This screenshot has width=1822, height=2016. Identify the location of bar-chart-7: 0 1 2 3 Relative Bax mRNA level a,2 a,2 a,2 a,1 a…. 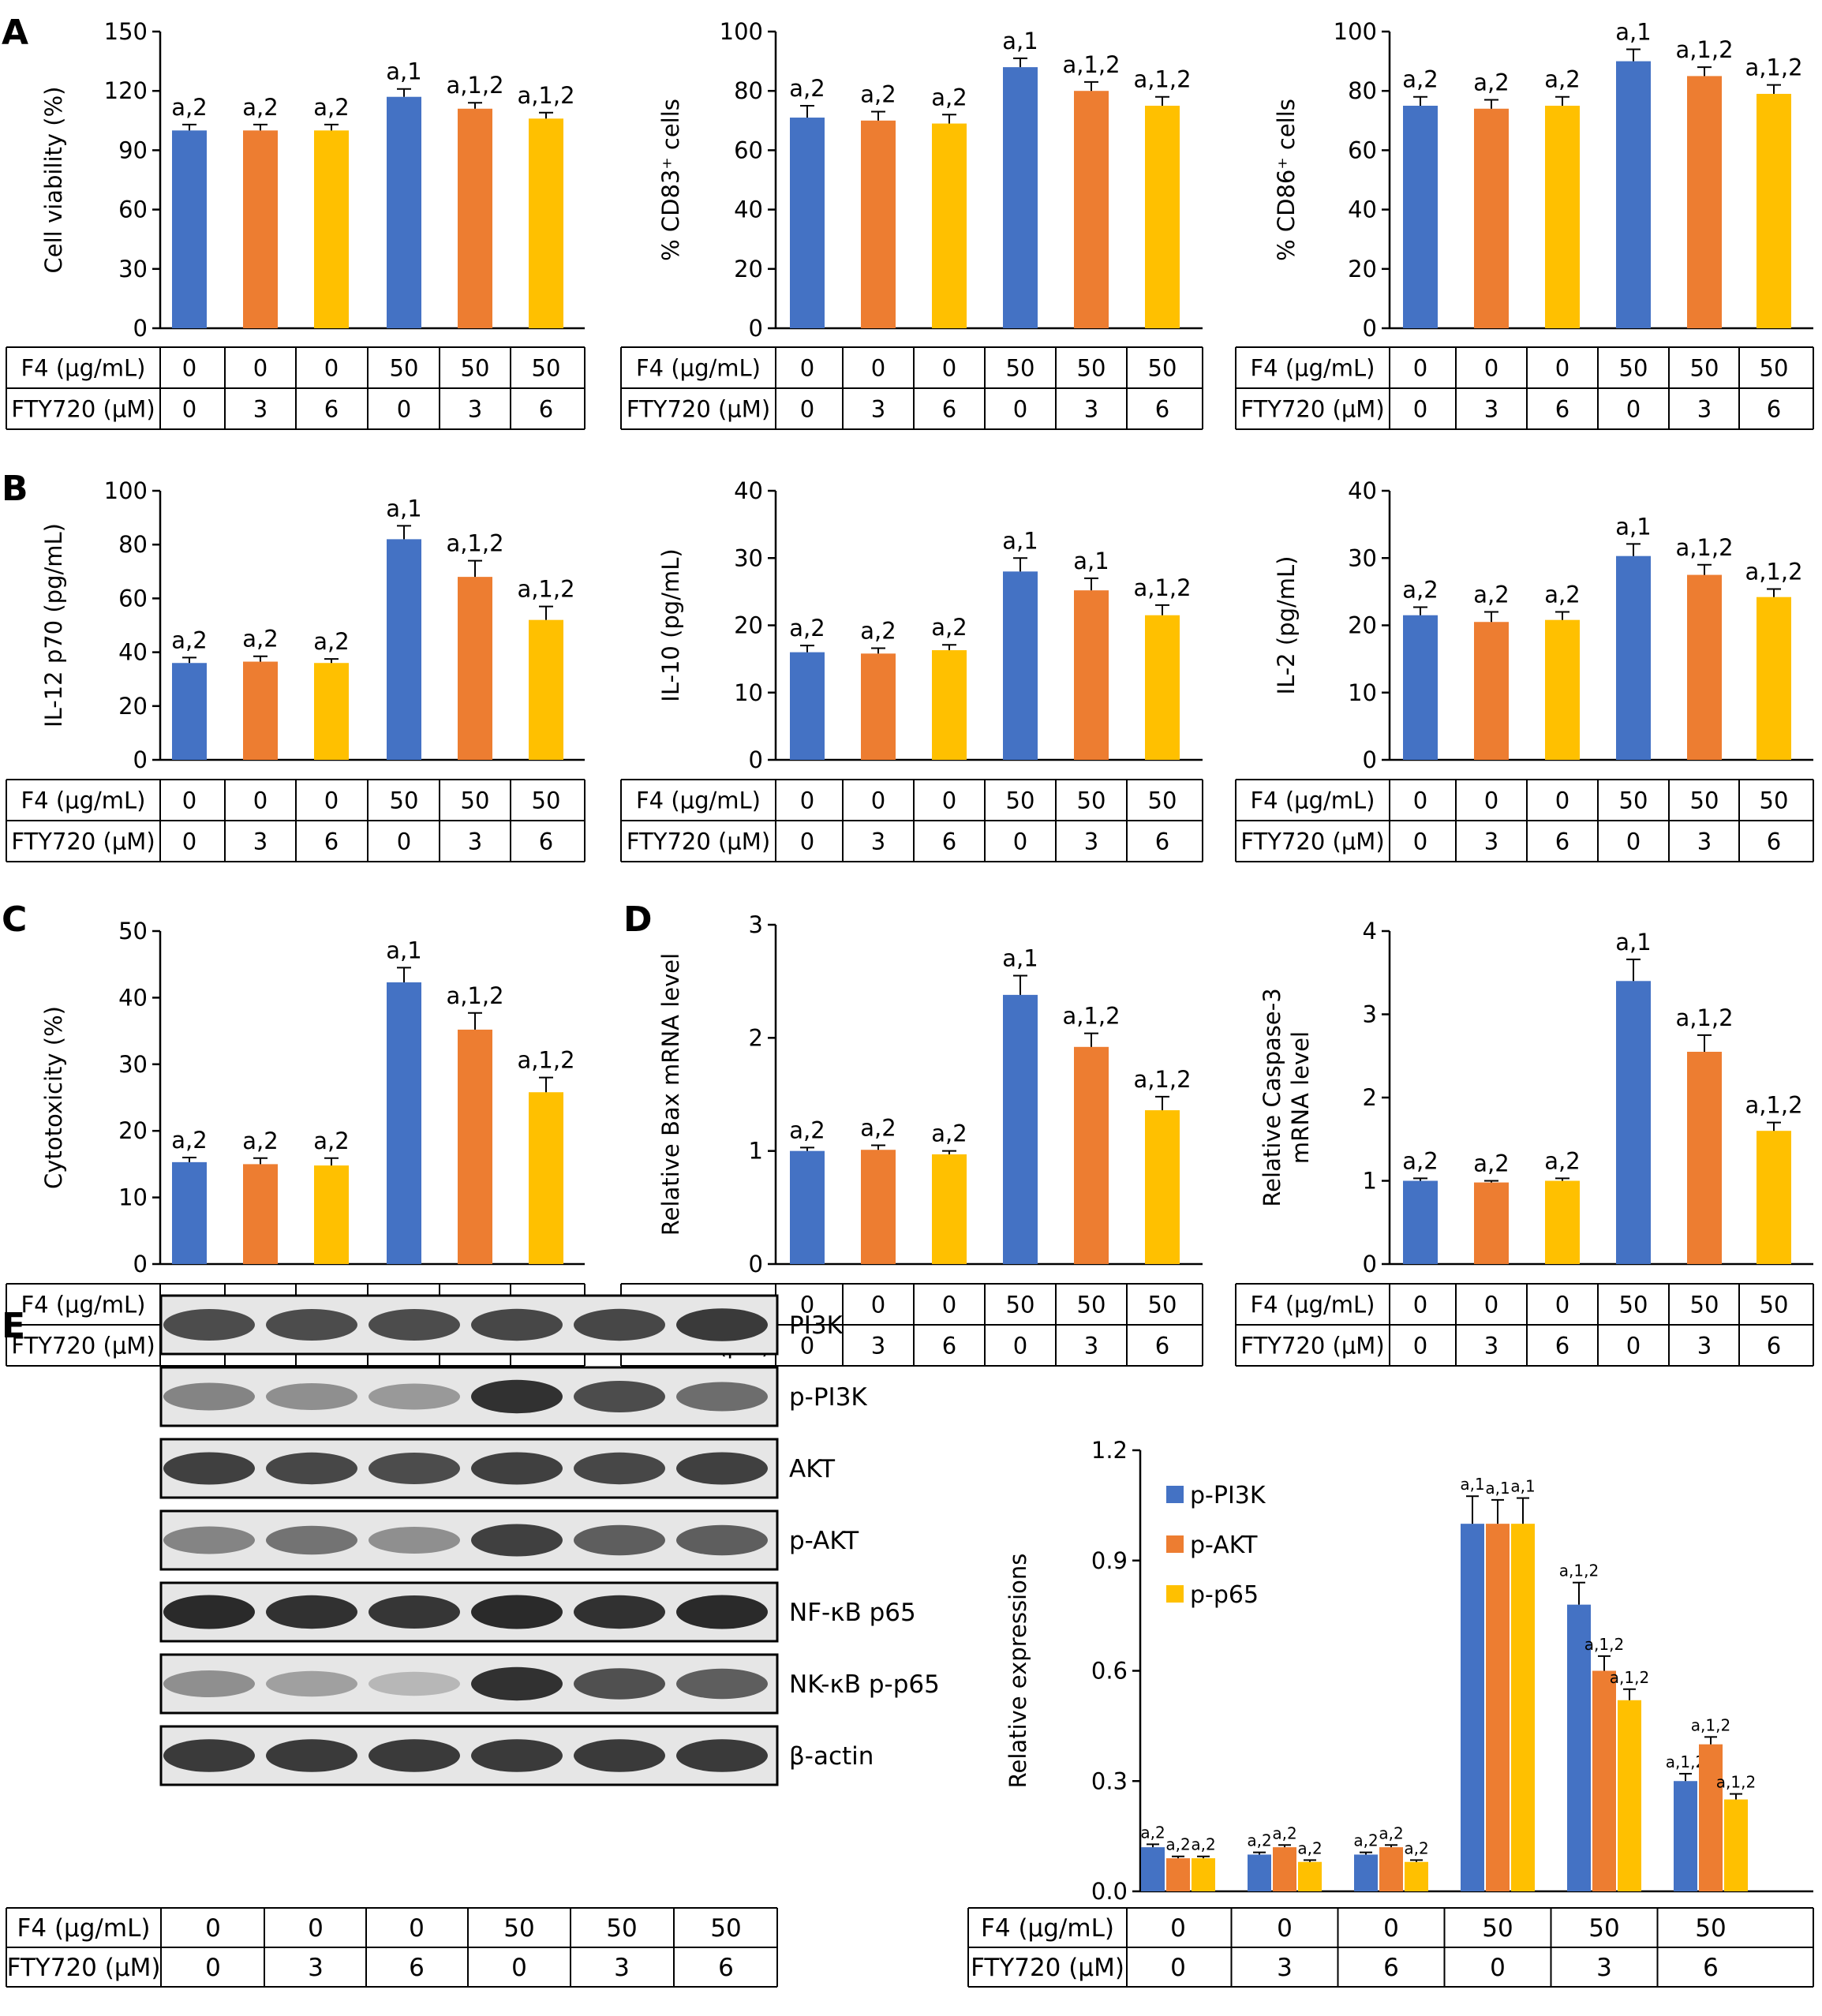
(911, 1139).